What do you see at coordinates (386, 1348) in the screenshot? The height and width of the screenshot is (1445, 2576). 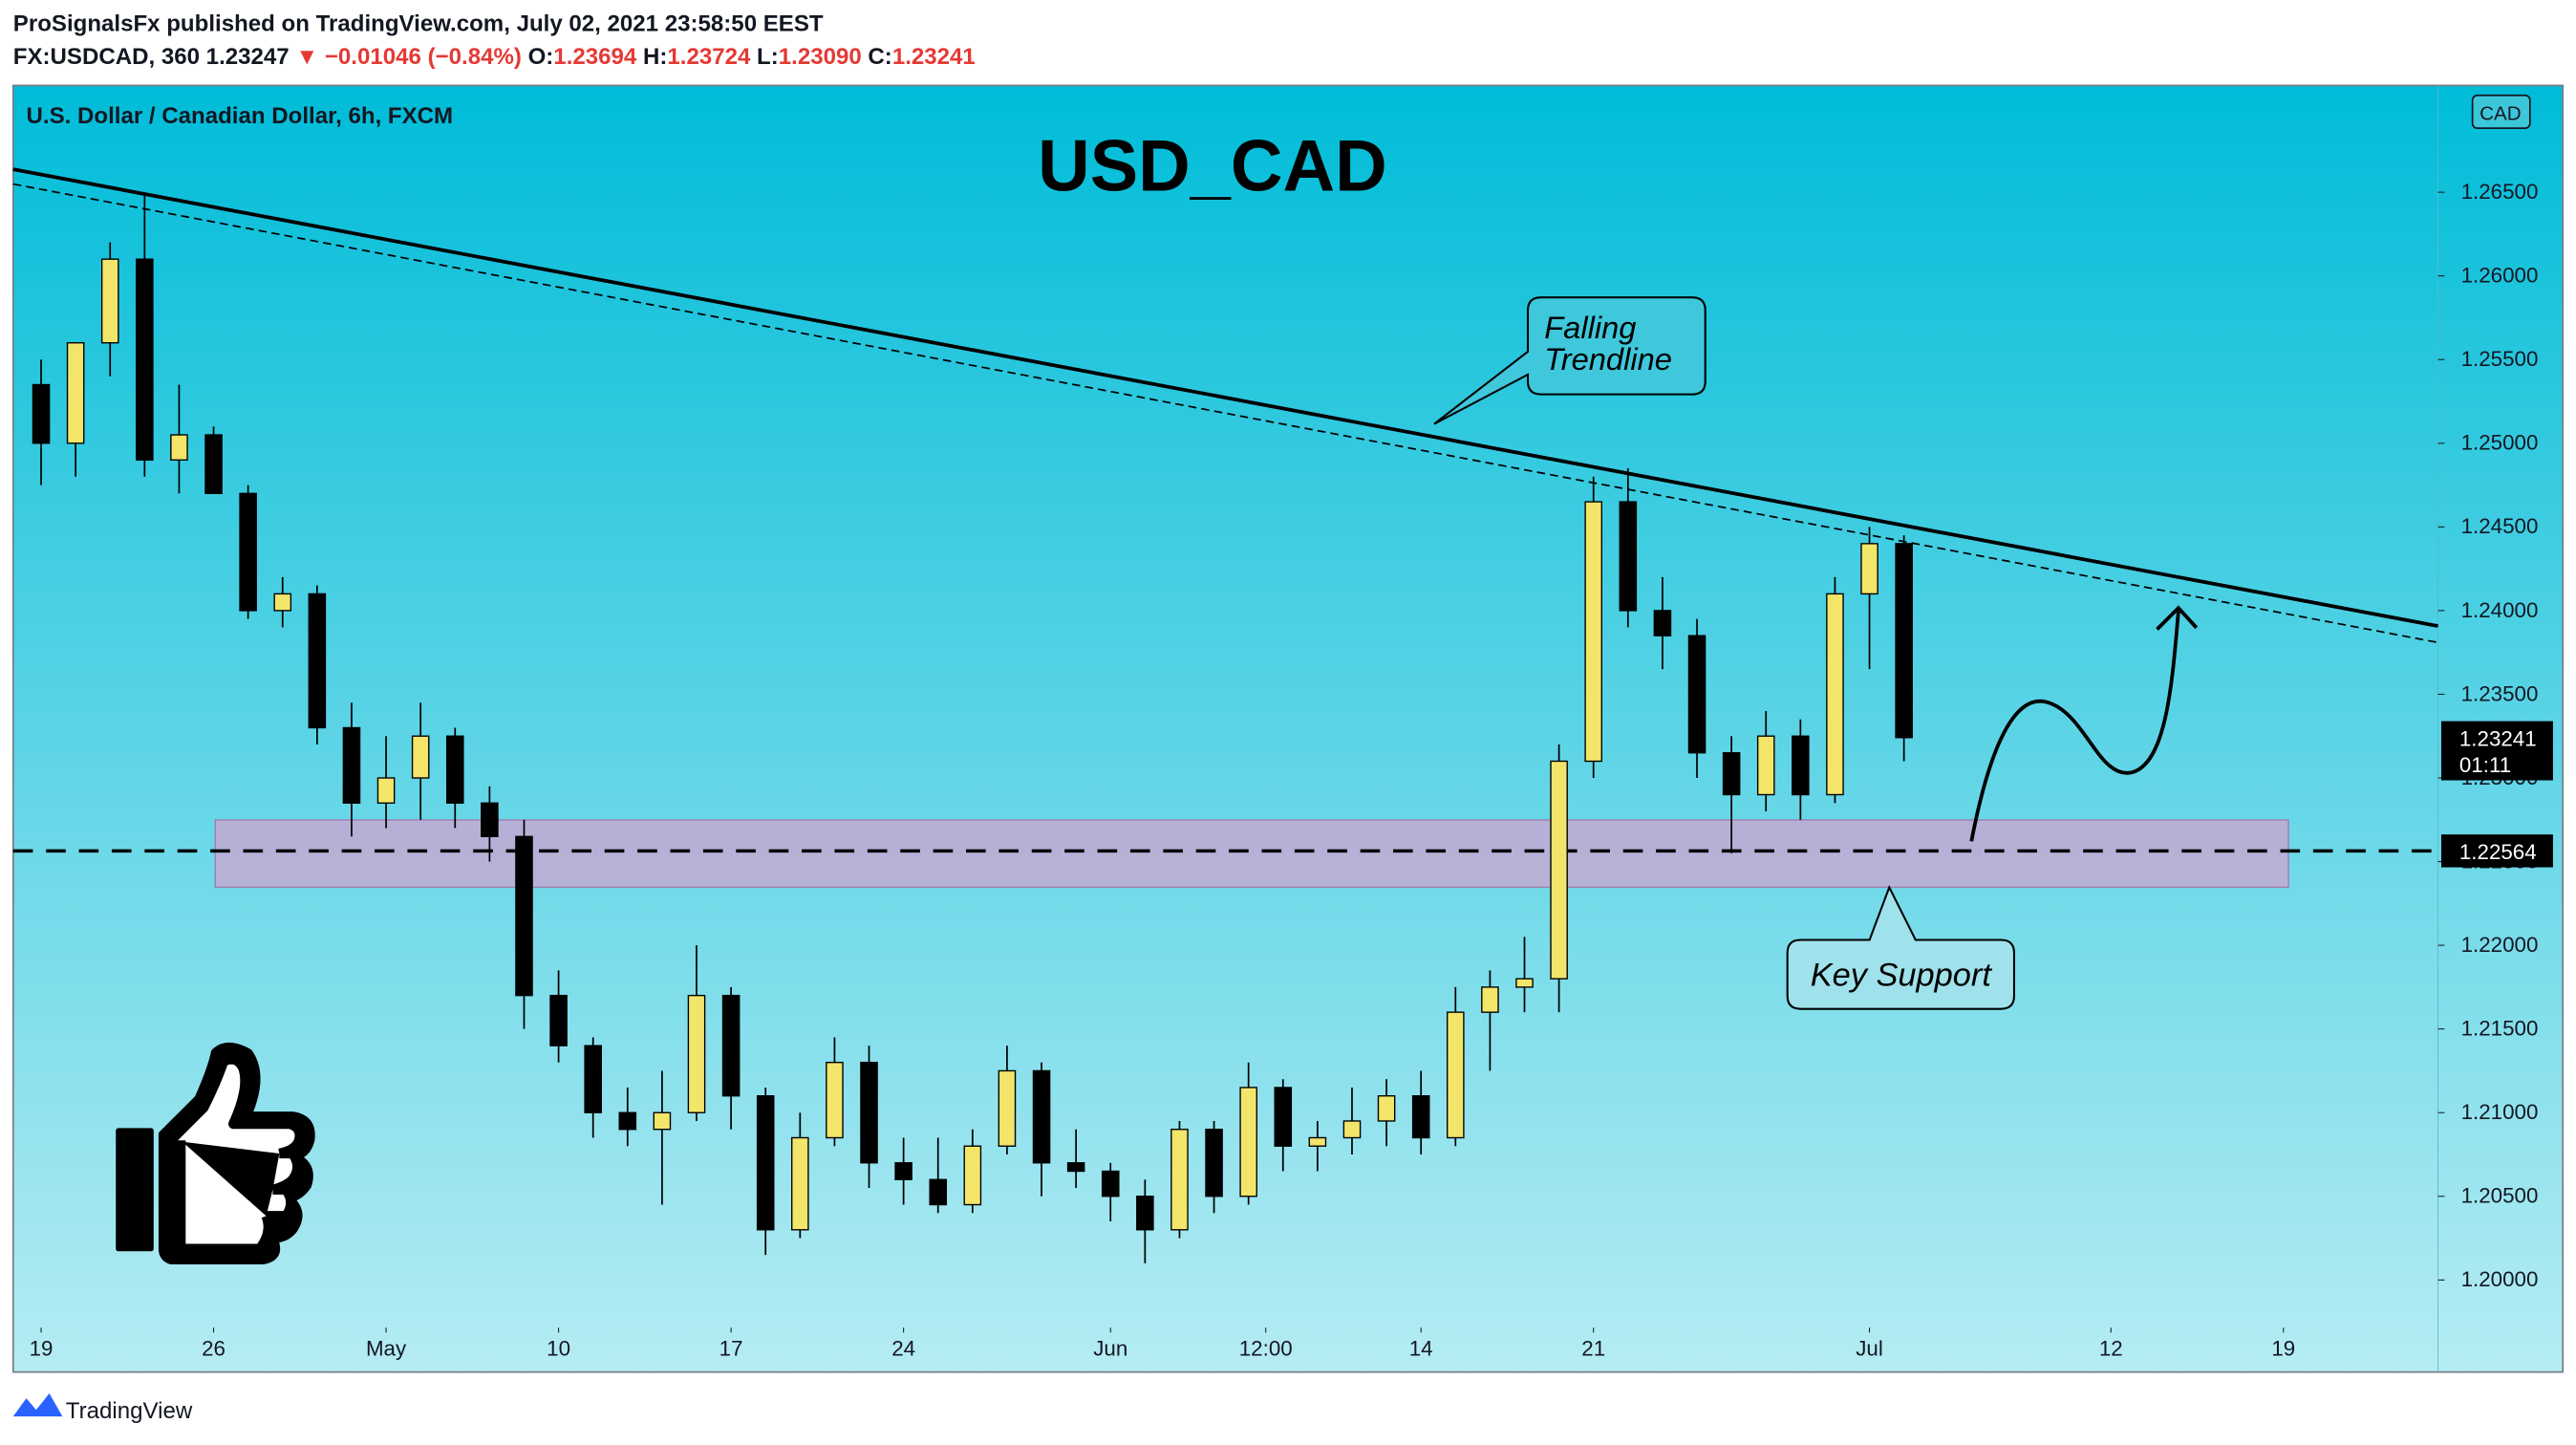 I see `x-tick-label: May` at bounding box center [386, 1348].